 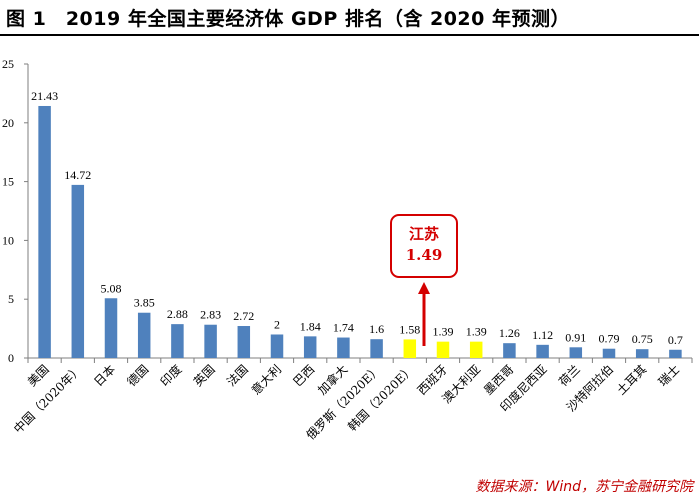 What do you see at coordinates (8, 64) in the screenshot?
I see `y-tick-label: 25` at bounding box center [8, 64].